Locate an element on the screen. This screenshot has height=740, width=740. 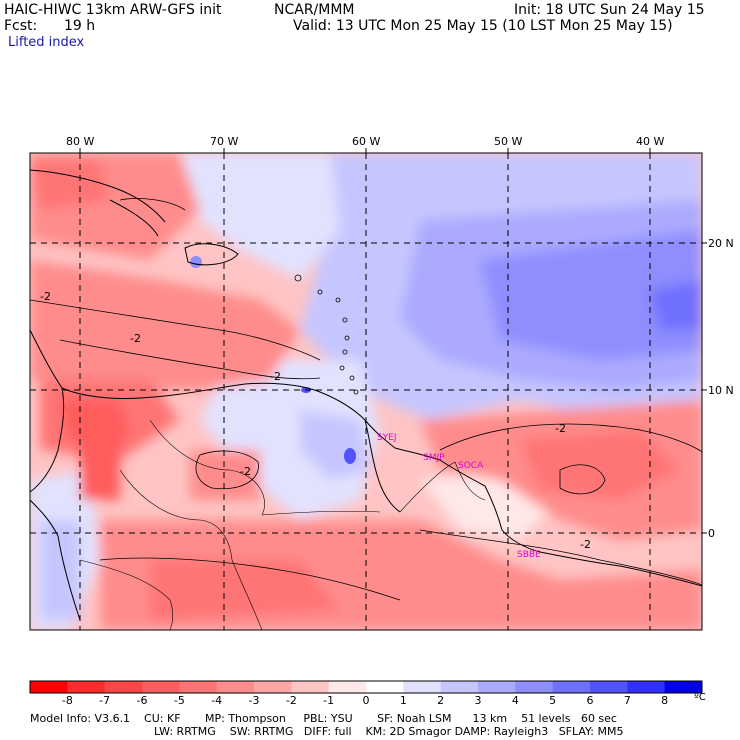
colorbar-tick-label: 8 is located at coordinates (665, 700).